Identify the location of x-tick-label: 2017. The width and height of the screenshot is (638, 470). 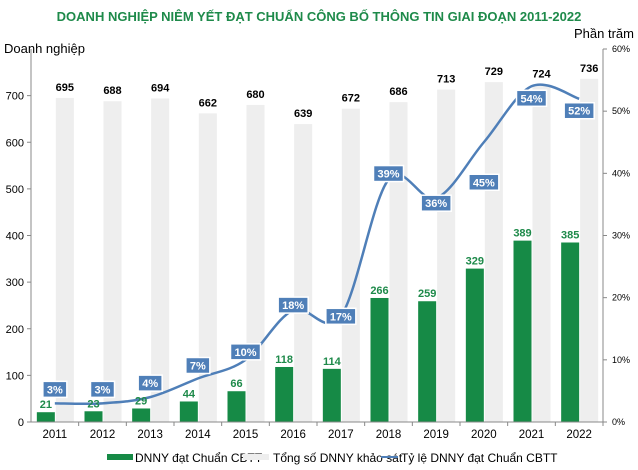
(341, 435).